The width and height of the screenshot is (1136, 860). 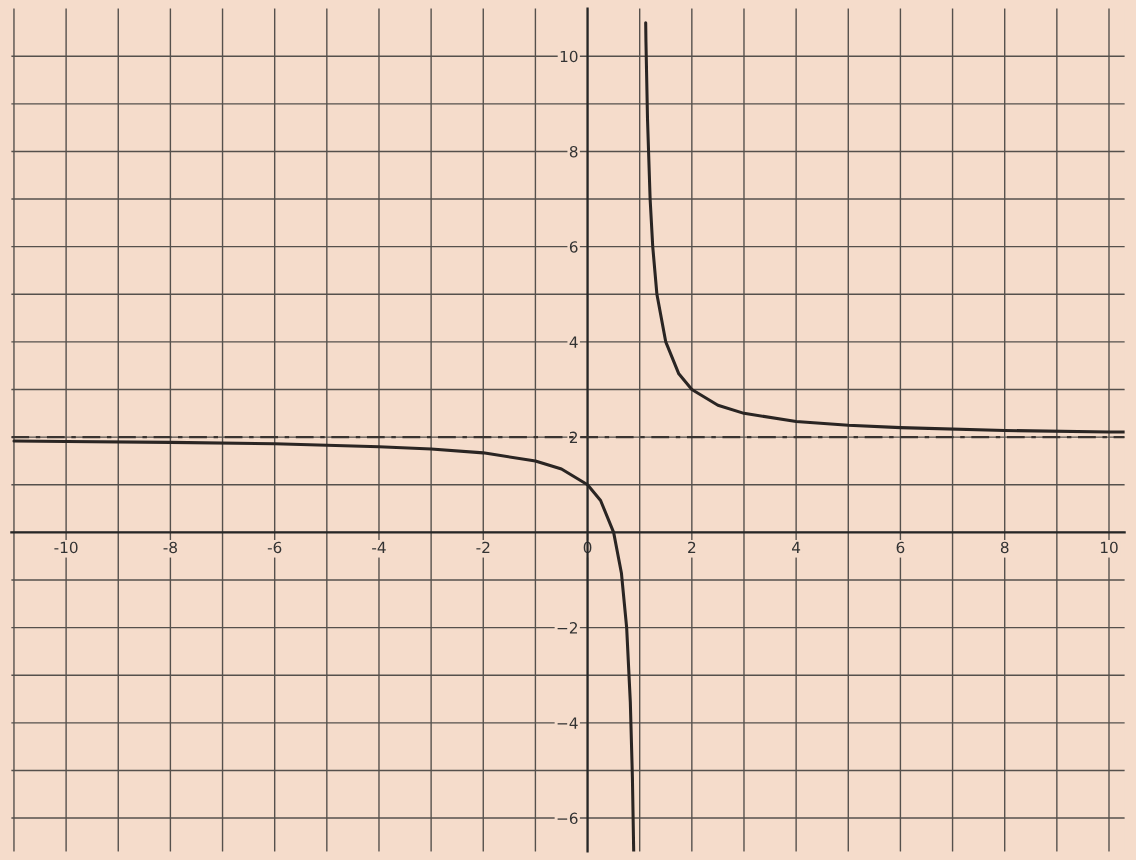 What do you see at coordinates (569, 56) in the screenshot?
I see `y-tick-label: 10` at bounding box center [569, 56].